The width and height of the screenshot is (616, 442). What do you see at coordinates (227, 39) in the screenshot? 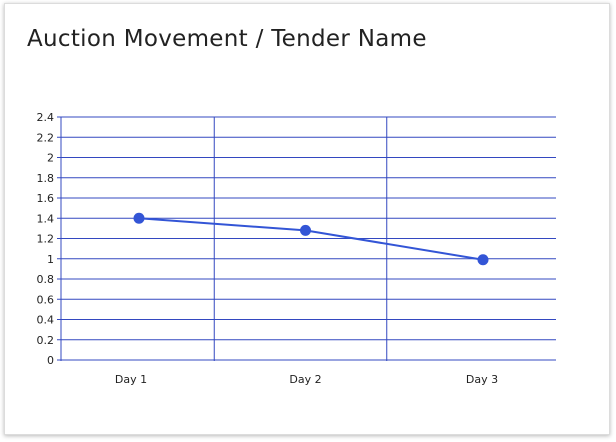
I see `page-title: Auction Movement / Tender Name` at bounding box center [227, 39].